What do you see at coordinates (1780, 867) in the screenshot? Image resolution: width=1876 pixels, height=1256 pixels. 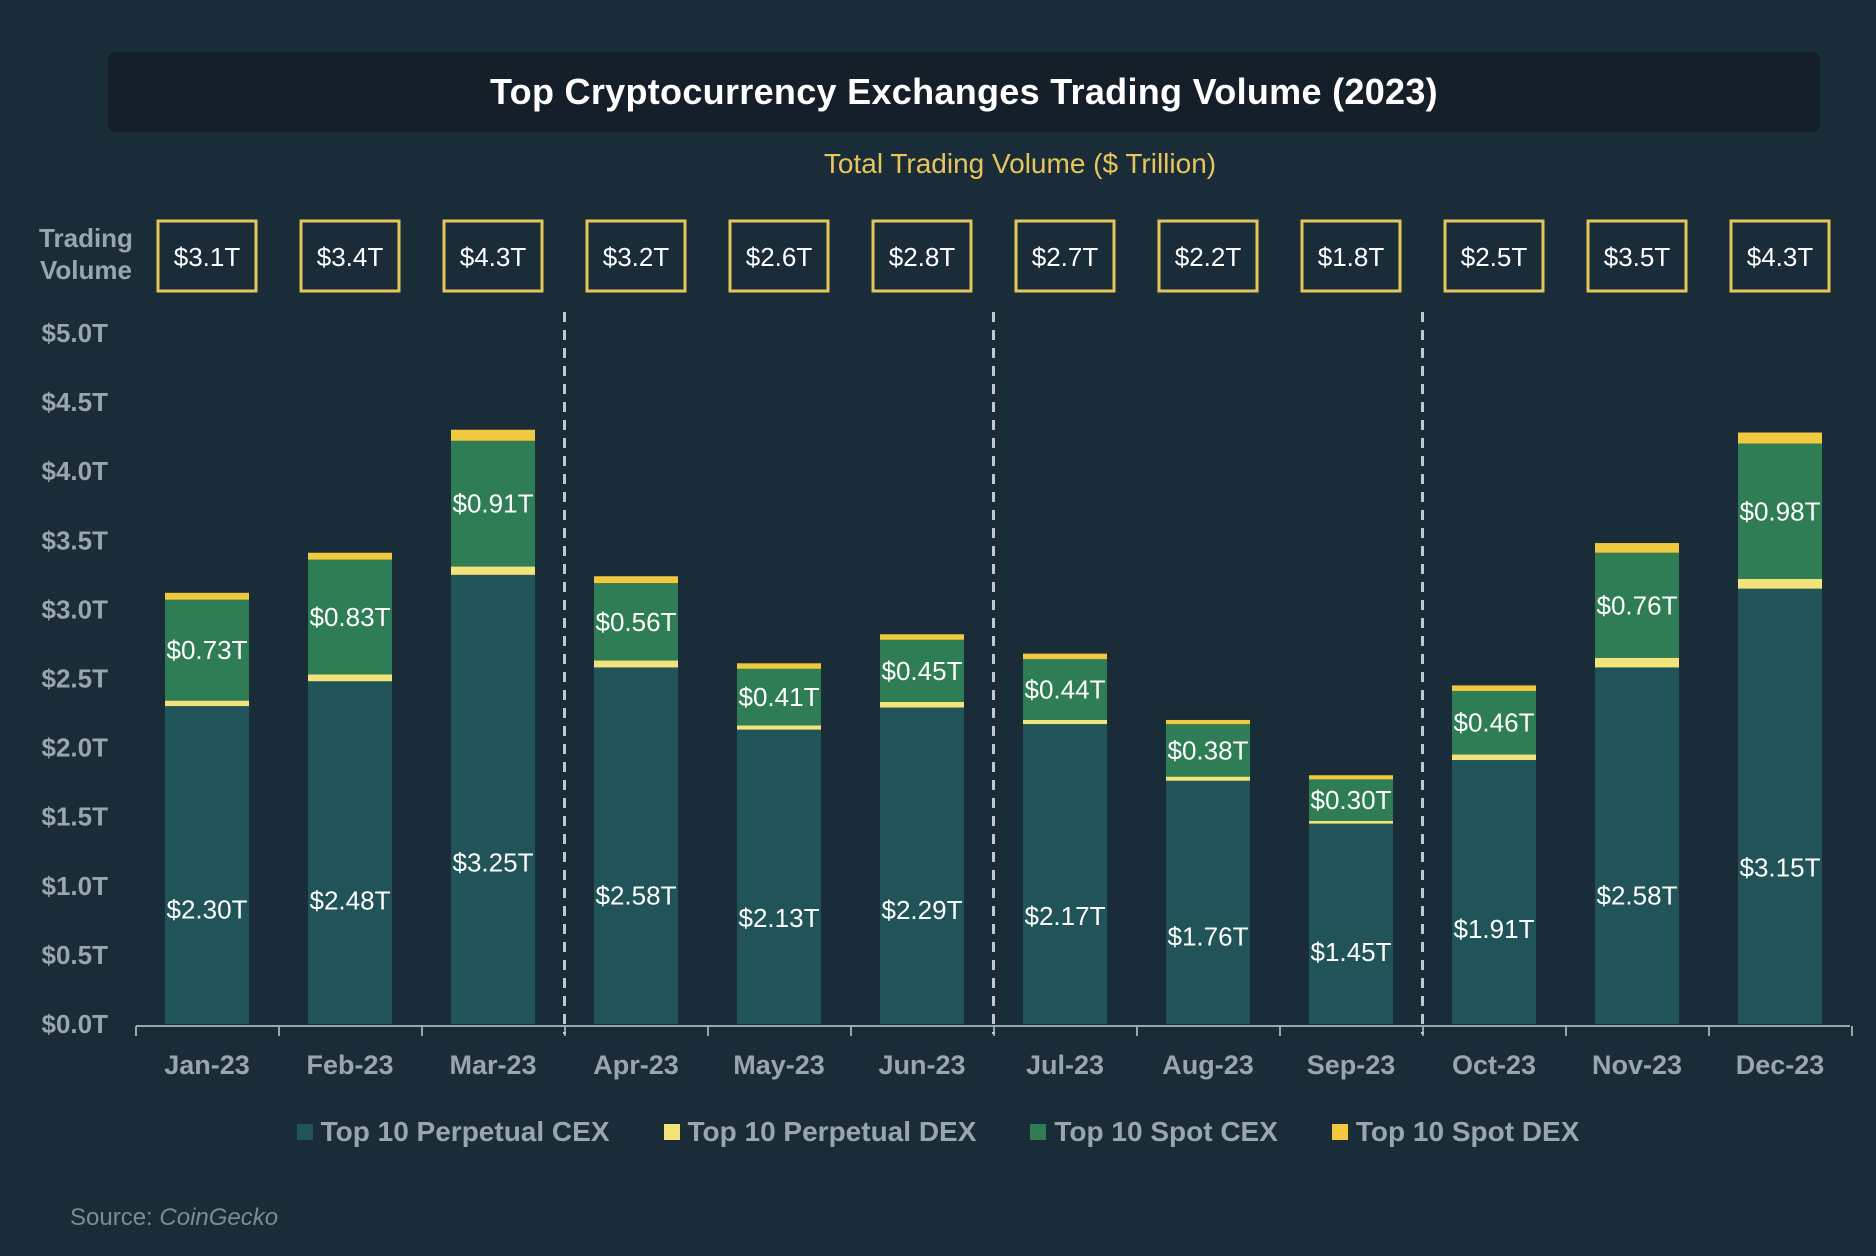 I see `bar-value-label: $3.15T` at bounding box center [1780, 867].